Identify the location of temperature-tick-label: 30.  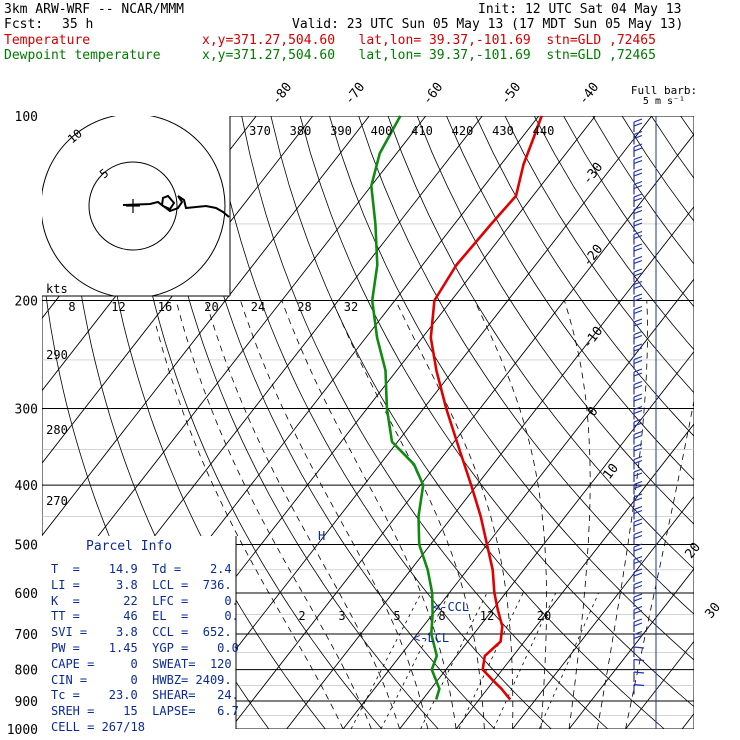
(713, 611).